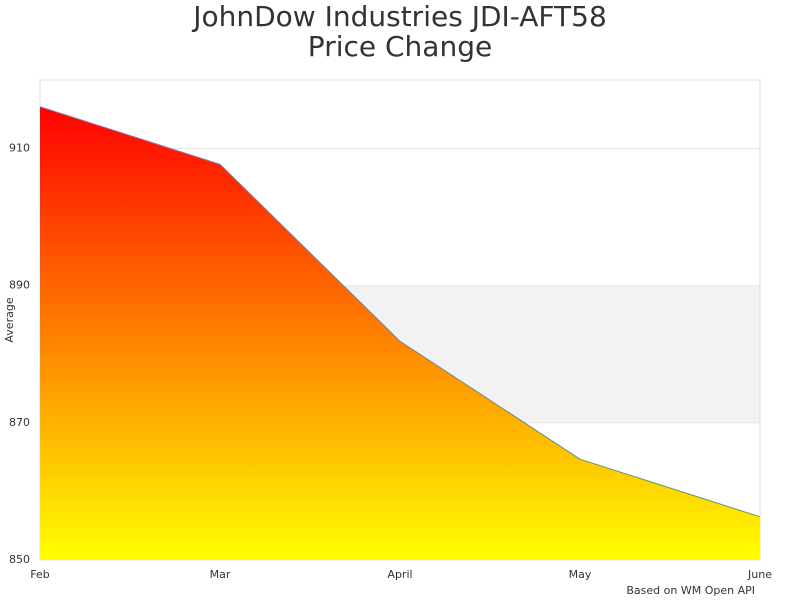 The width and height of the screenshot is (800, 600). What do you see at coordinates (399, 16) in the screenshot?
I see `chart-title: JohnDow Industries JDI-AFT58` at bounding box center [399, 16].